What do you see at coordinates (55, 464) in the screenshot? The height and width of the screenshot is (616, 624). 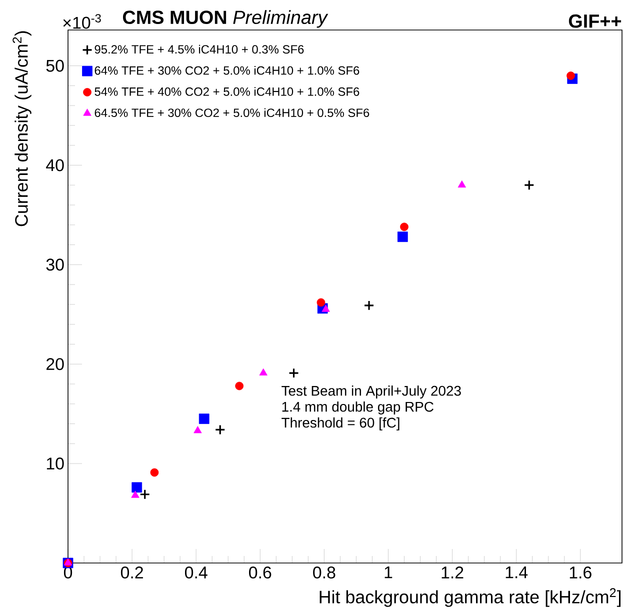 I see `y-tick-label: 10` at bounding box center [55, 464].